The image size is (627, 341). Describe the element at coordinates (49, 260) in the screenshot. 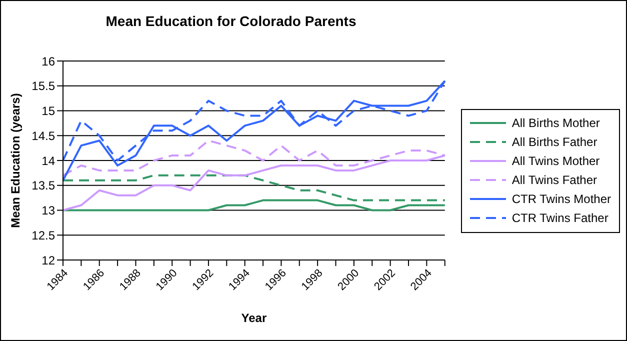

I see `y-tick-label: 12` at that location.